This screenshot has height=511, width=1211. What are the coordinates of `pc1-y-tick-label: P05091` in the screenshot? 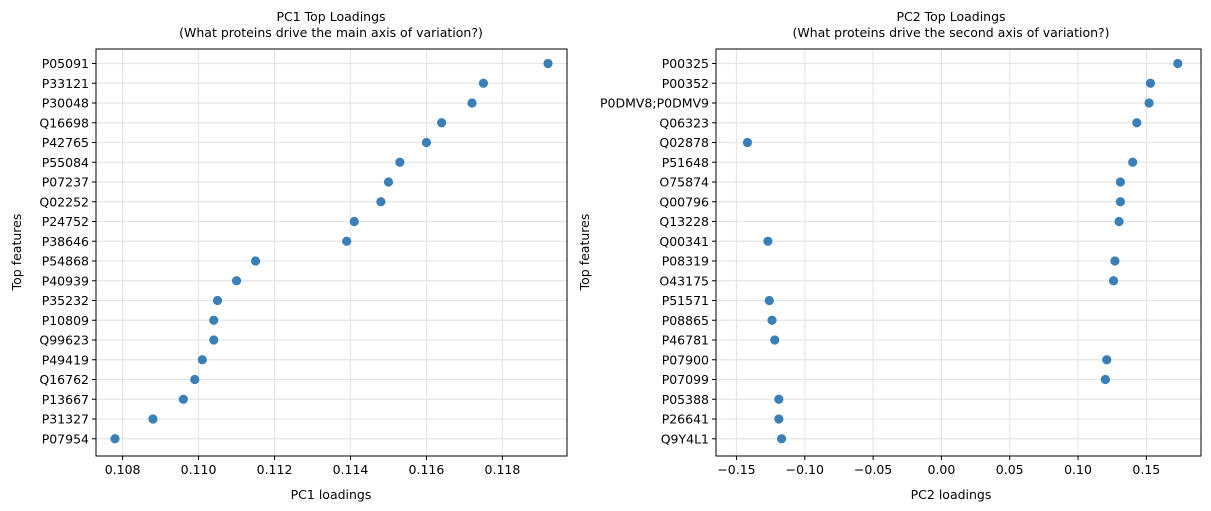 It's located at (65, 63).